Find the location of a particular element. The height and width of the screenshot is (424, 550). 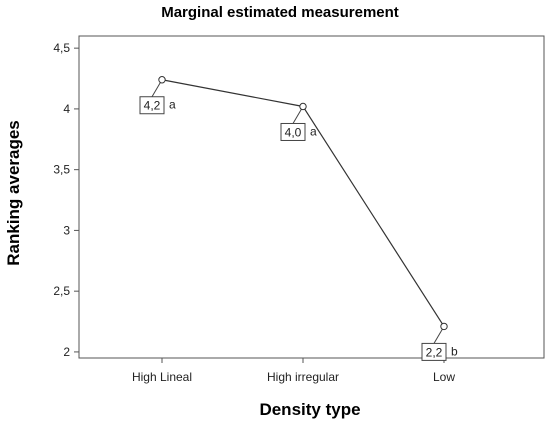

data-label: 4,2 is located at coordinates (152, 106).